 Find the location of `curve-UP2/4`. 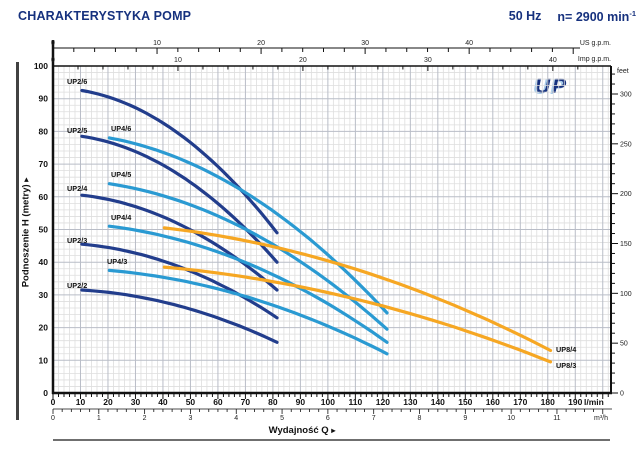

curve-UP2/4 is located at coordinates (179, 242).